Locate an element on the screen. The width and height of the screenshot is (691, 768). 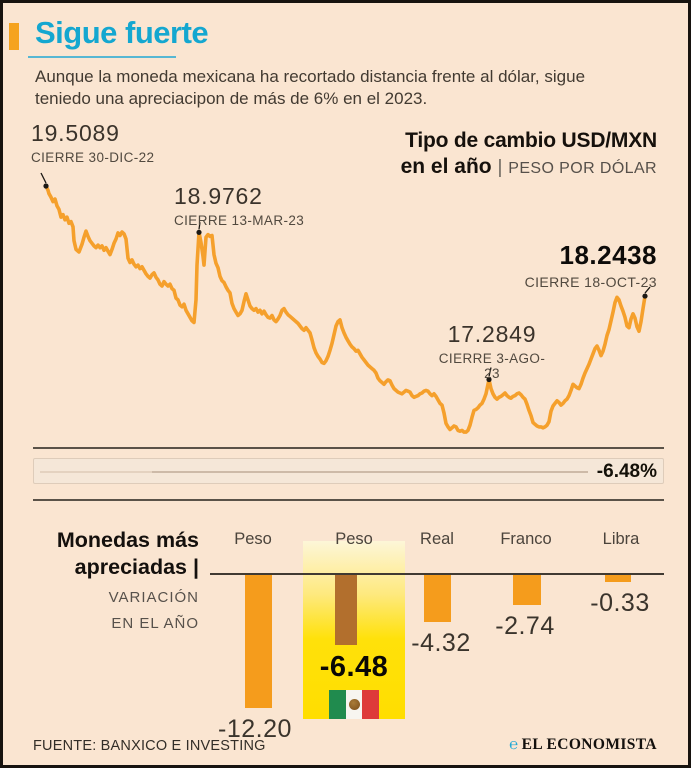
annotation-label: CIERRE 3-AGO-23 is located at coordinates (492, 366).